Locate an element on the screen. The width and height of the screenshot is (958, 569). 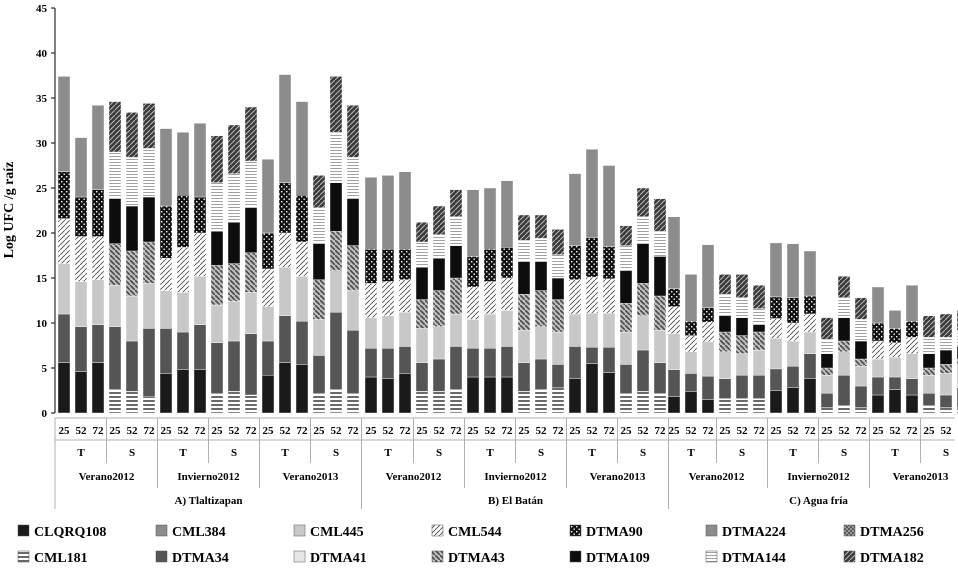
legend-label: DTMA144 is located at coordinates (754, 558).